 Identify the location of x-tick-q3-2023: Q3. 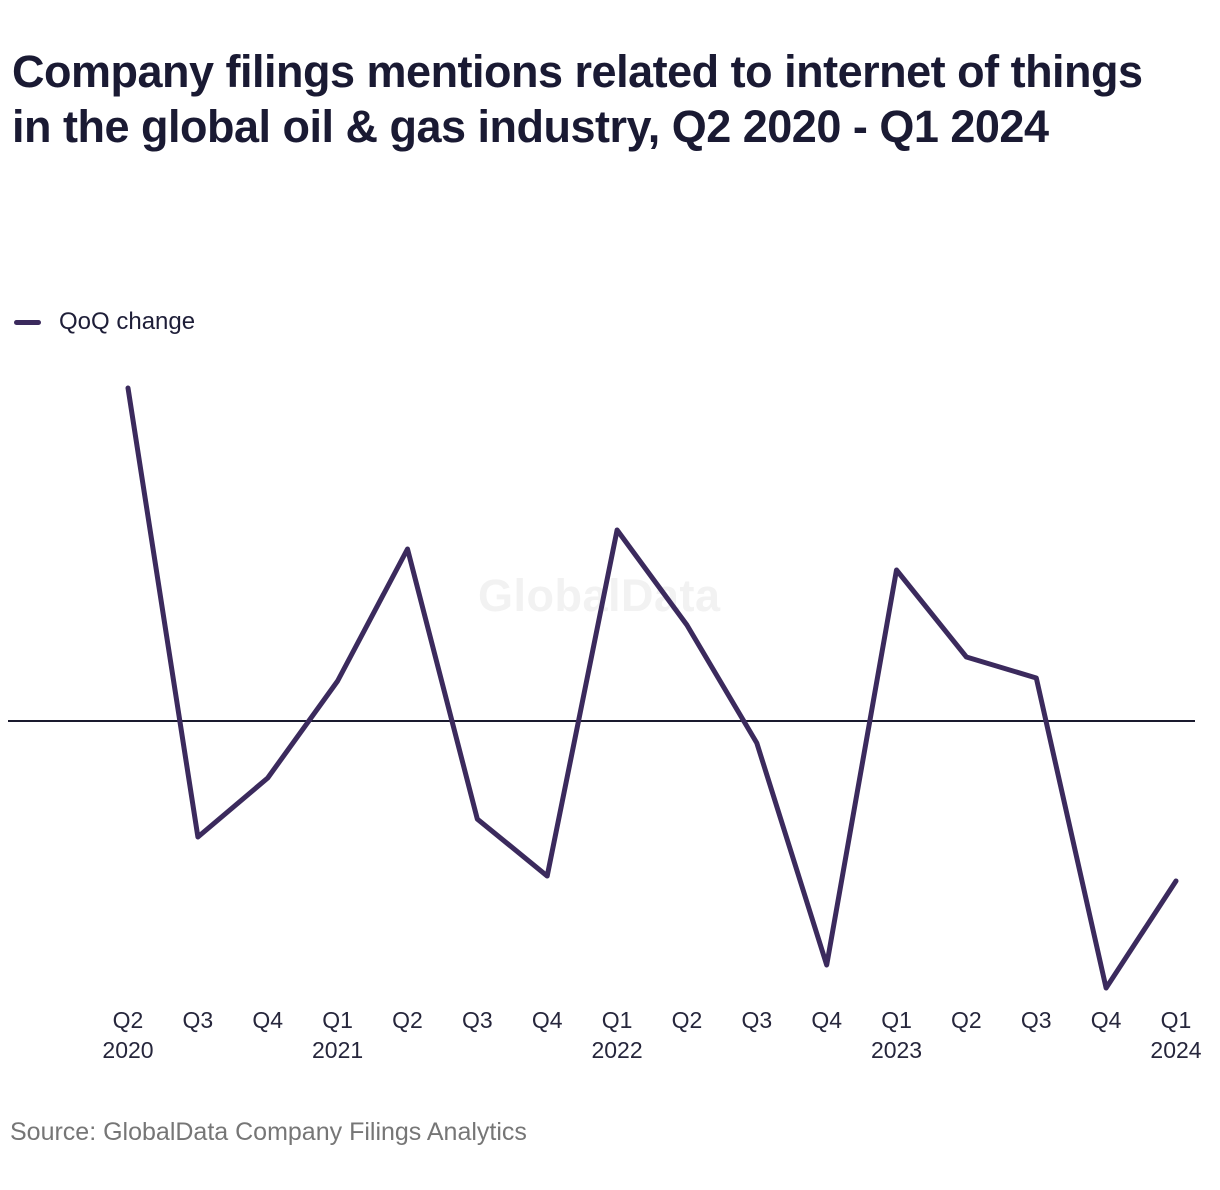
(1036, 1020).